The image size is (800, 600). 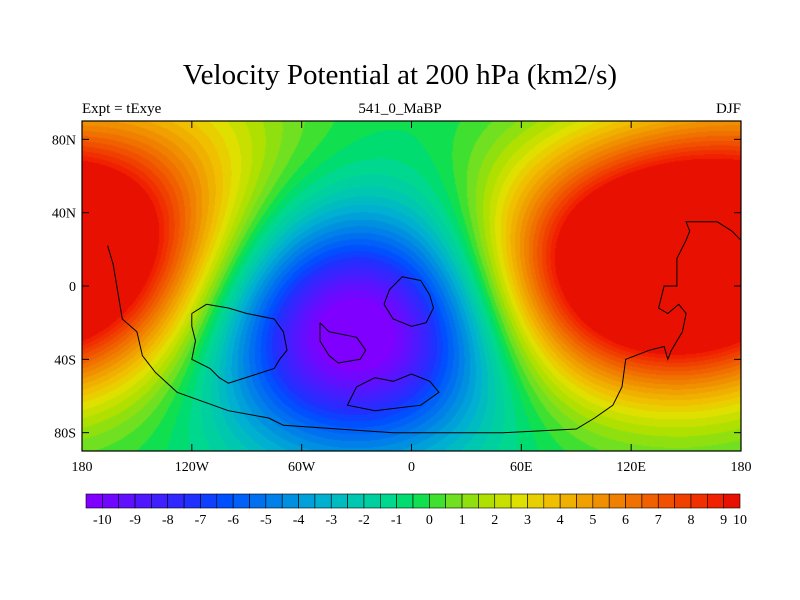 What do you see at coordinates (494, 520) in the screenshot?
I see `colorbar-label: 2` at bounding box center [494, 520].